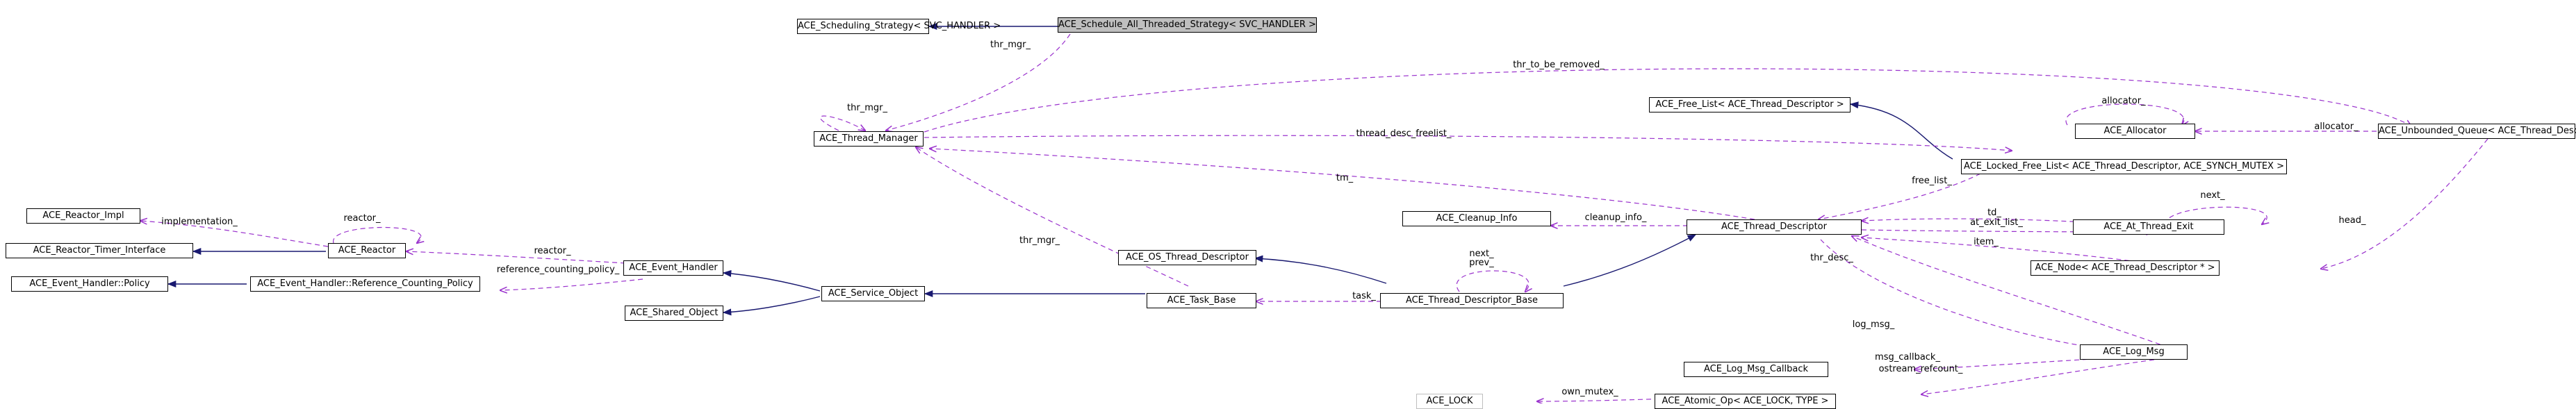 The width and height of the screenshot is (2576, 409). What do you see at coordinates (83, 216) in the screenshot?
I see `node-reactor-impl: ACE_Reactor_Impl` at bounding box center [83, 216].